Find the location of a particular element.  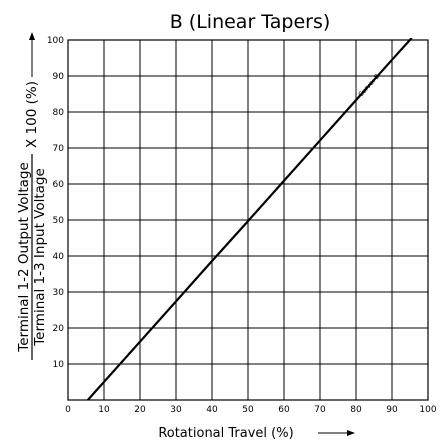

x-tick-label: 100 is located at coordinates (427, 410).